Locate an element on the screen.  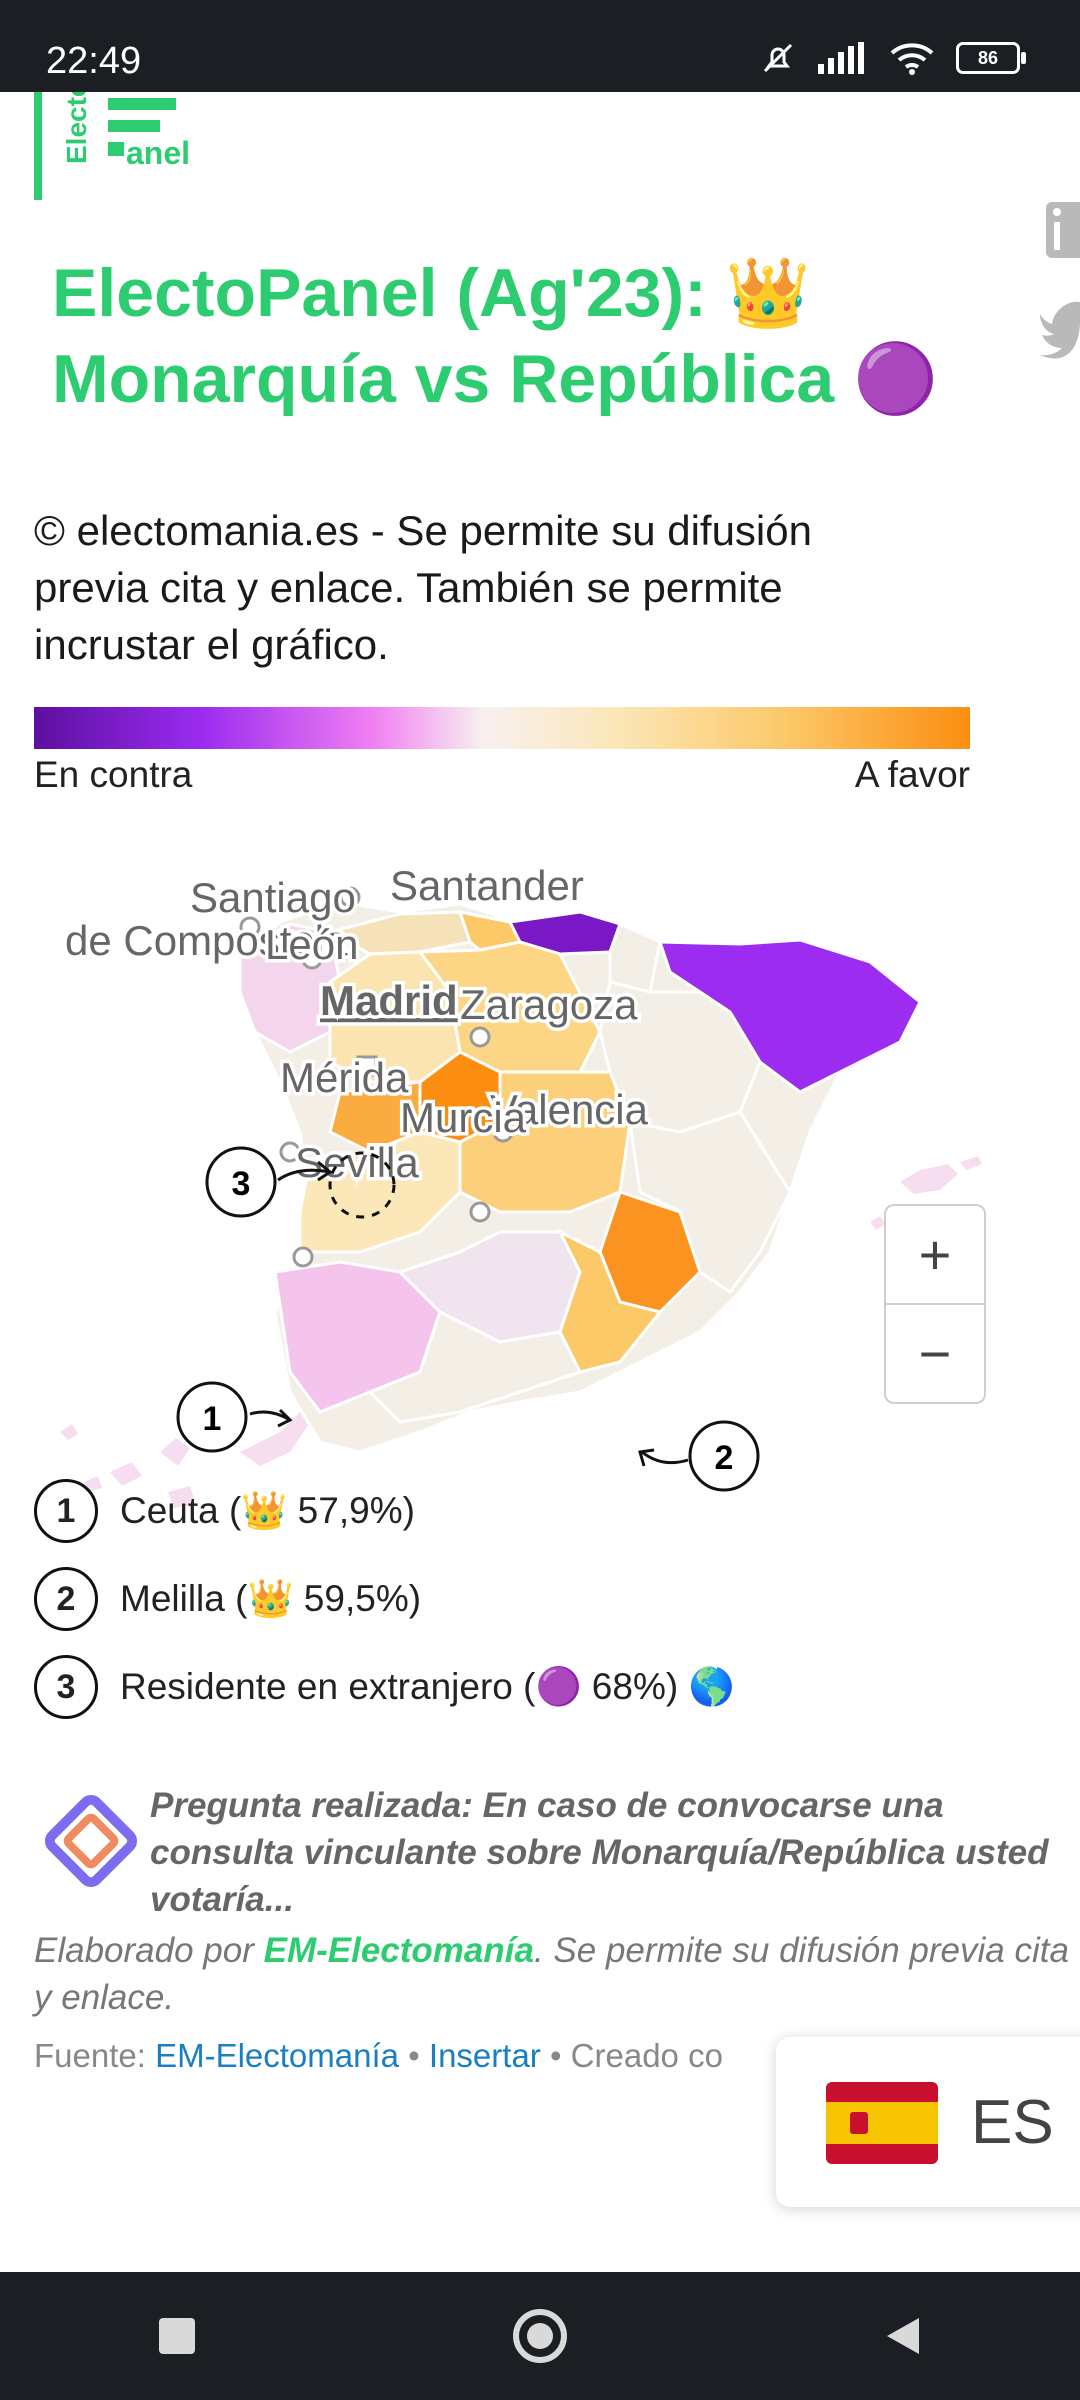
map-zoom-controls: + − is located at coordinates (935, 1304).